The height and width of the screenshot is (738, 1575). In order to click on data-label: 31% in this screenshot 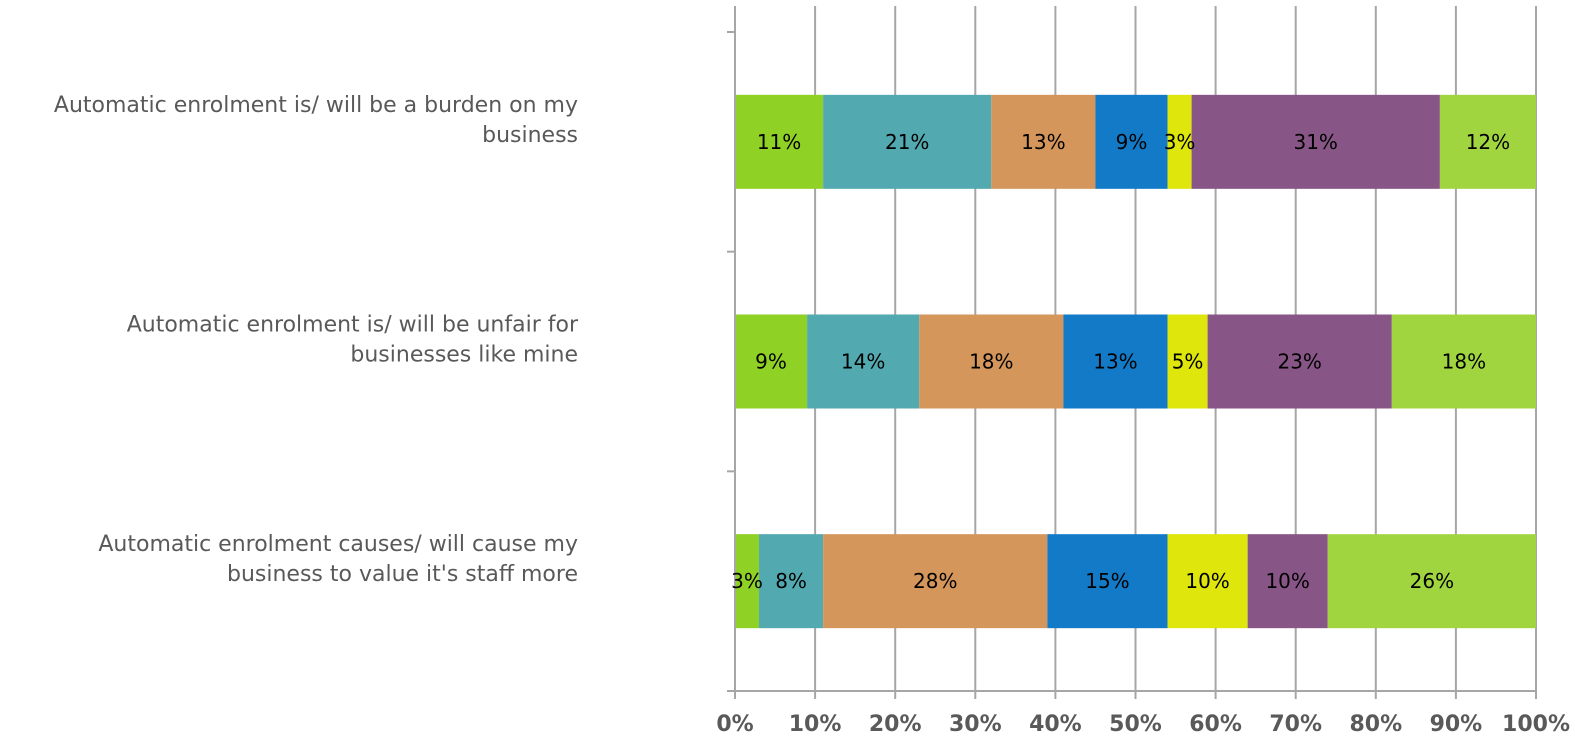, I will do `click(1315, 142)`.